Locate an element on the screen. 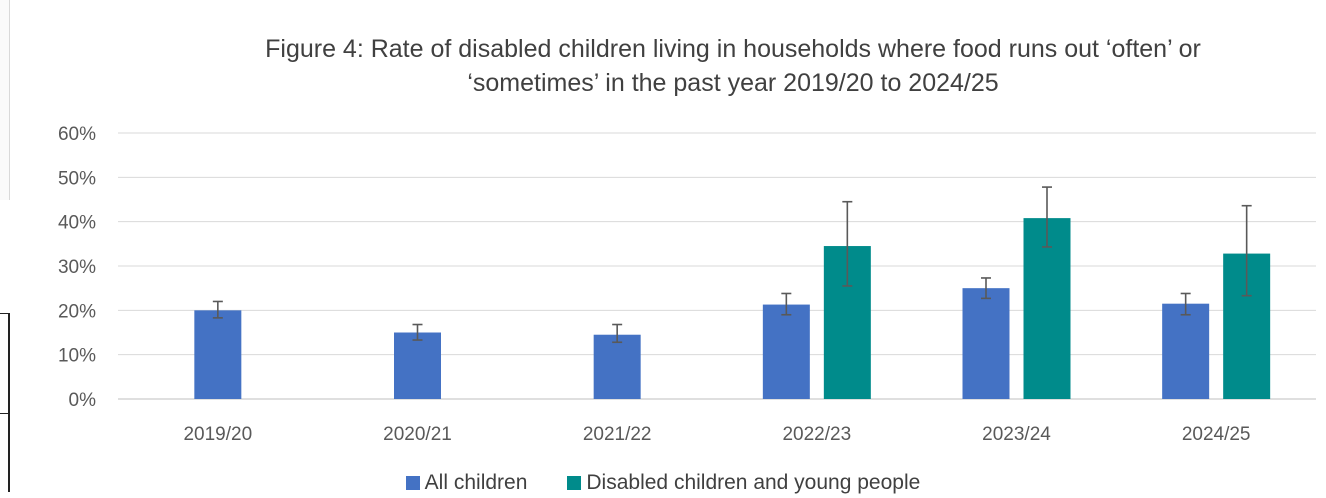 The height and width of the screenshot is (498, 1326). x-tick-label: 2023/24 is located at coordinates (1016, 434).